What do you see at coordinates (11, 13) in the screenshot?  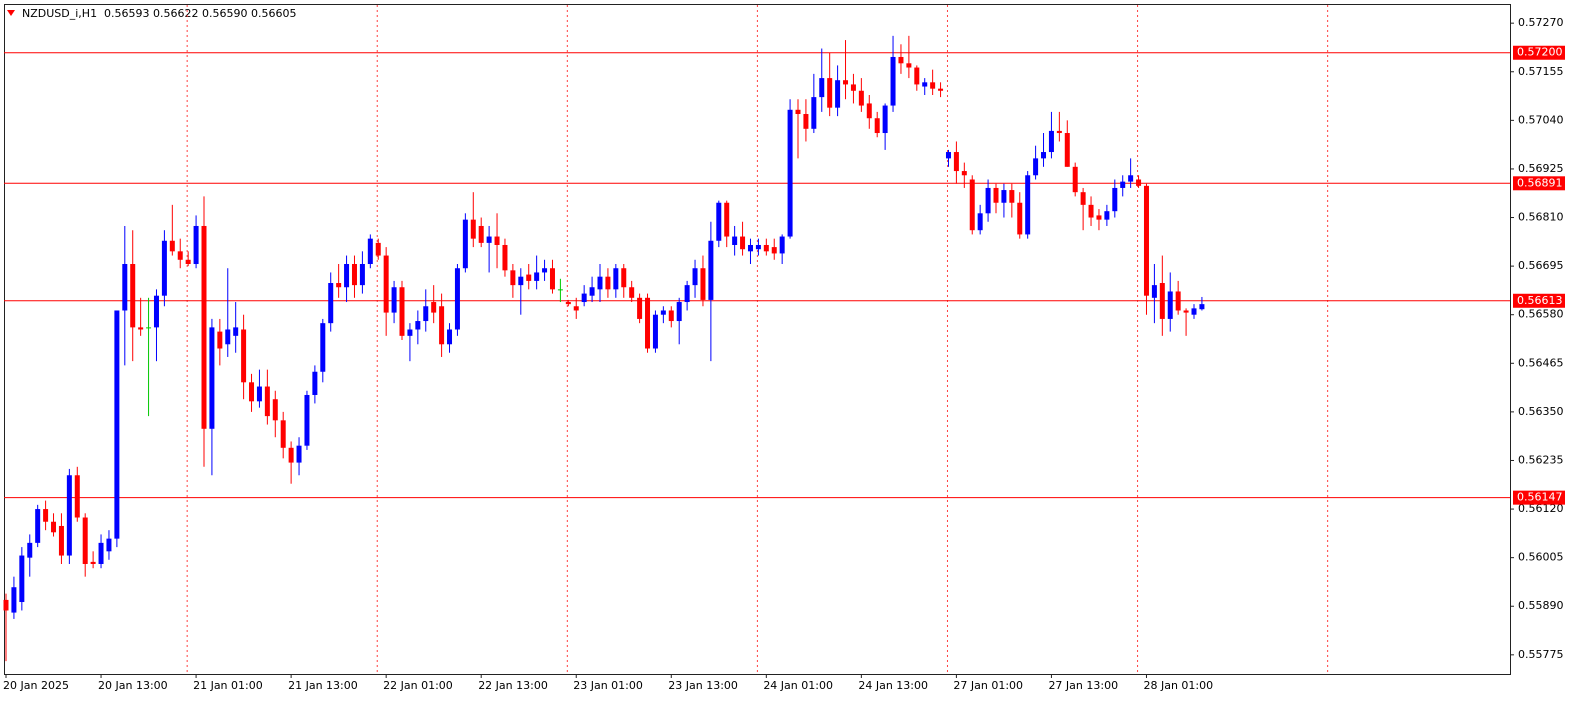 I see `header-arrow` at bounding box center [11, 13].